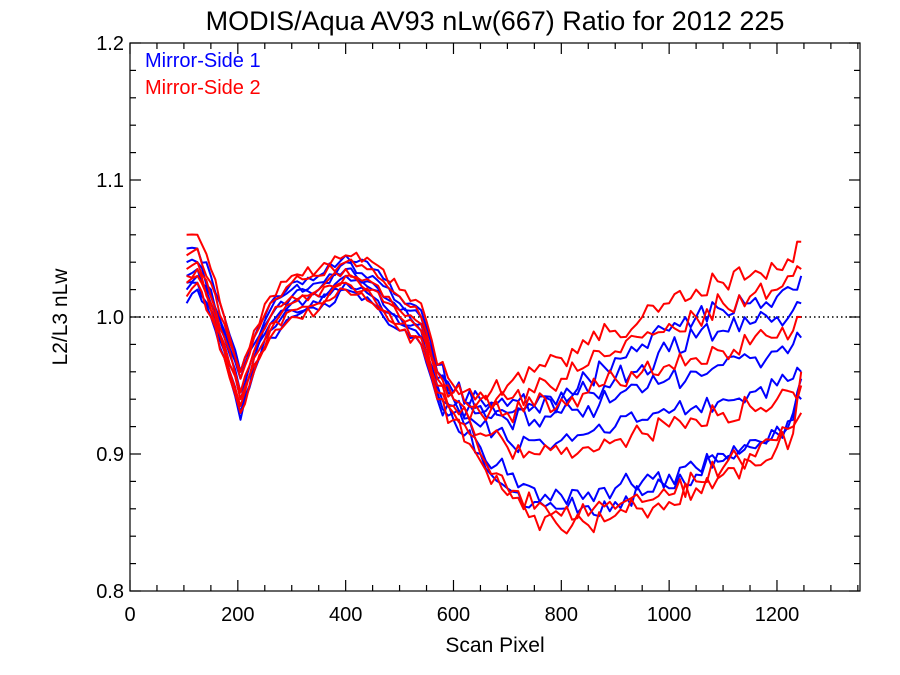 This screenshot has width=900, height=675. Describe the element at coordinates (110, 455) in the screenshot. I see `y-tick-label: 0.9` at that location.